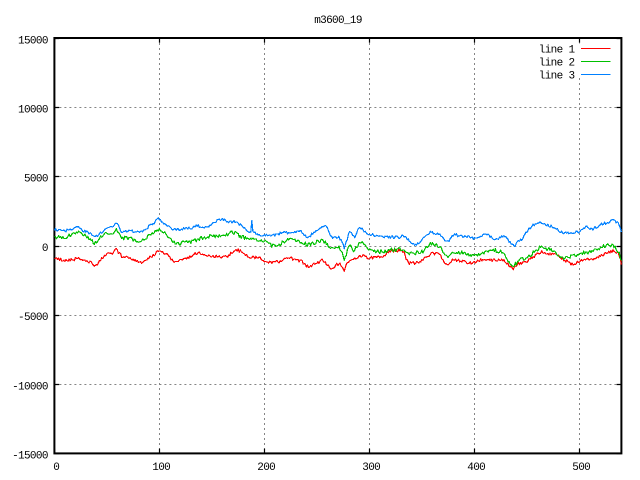  I want to click on svg-text: 10000, so click(33, 110).